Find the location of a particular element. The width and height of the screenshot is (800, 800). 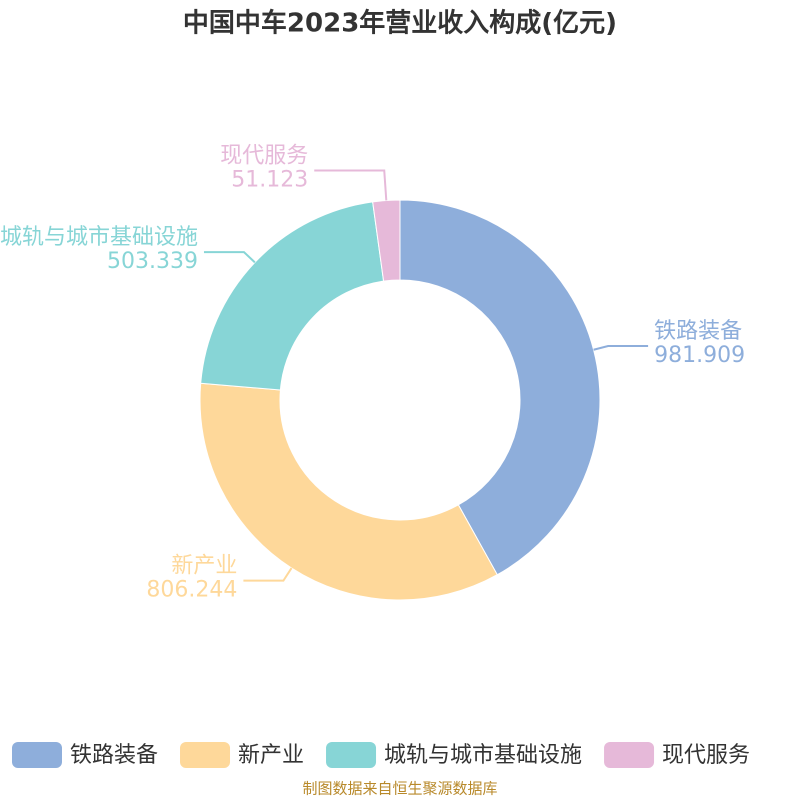

slice-value: 503.339 is located at coordinates (152, 261).